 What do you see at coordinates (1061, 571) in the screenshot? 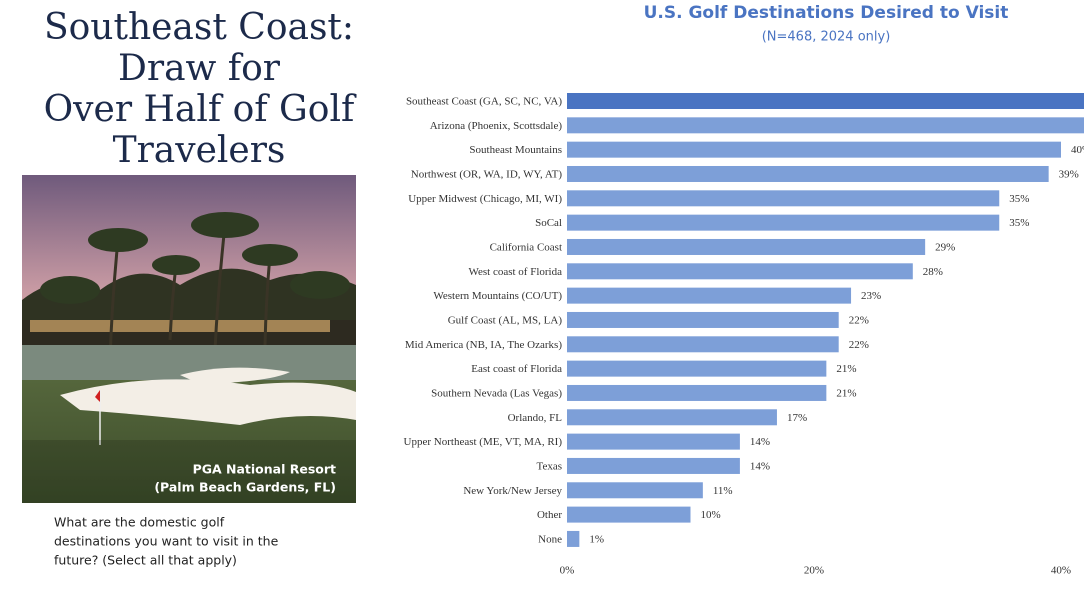
I see `x-tick-label: 40%` at bounding box center [1061, 571].